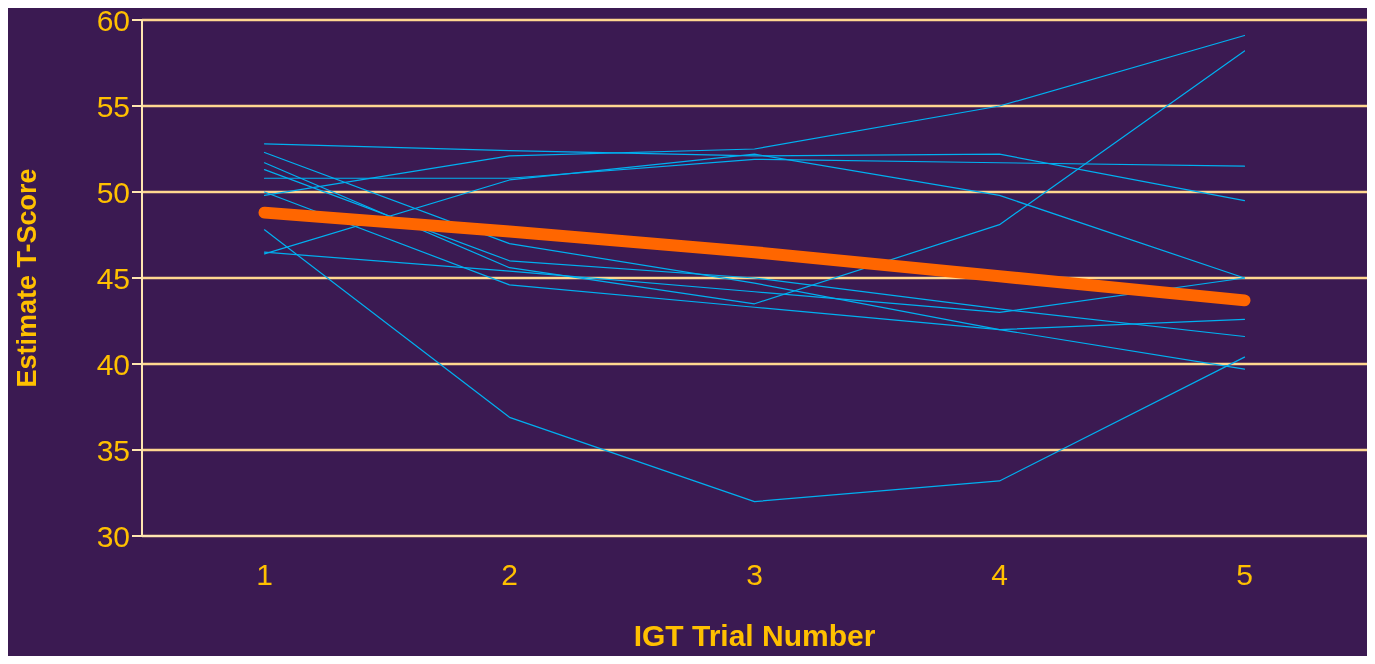 The image size is (1375, 664). Describe the element at coordinates (26, 278) in the screenshot. I see `y-axis-title: Estimate T-Score` at that location.